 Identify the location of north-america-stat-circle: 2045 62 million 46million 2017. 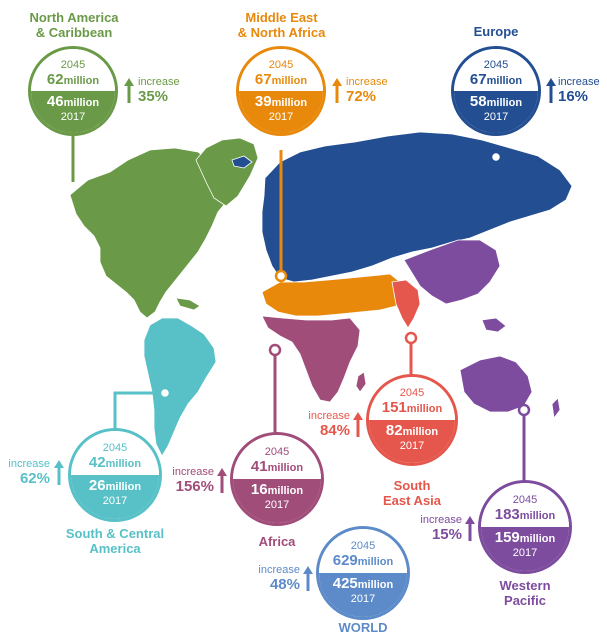
(73, 91).